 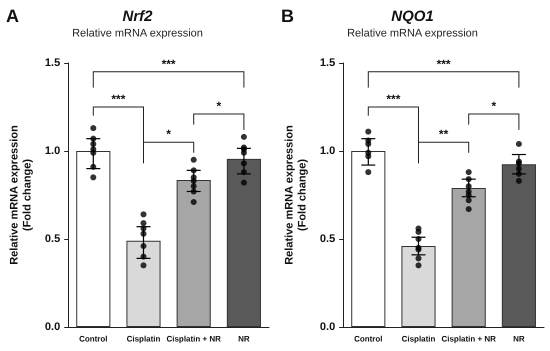 What do you see at coordinates (12, 16) in the screenshot?
I see `text: A` at bounding box center [12, 16].